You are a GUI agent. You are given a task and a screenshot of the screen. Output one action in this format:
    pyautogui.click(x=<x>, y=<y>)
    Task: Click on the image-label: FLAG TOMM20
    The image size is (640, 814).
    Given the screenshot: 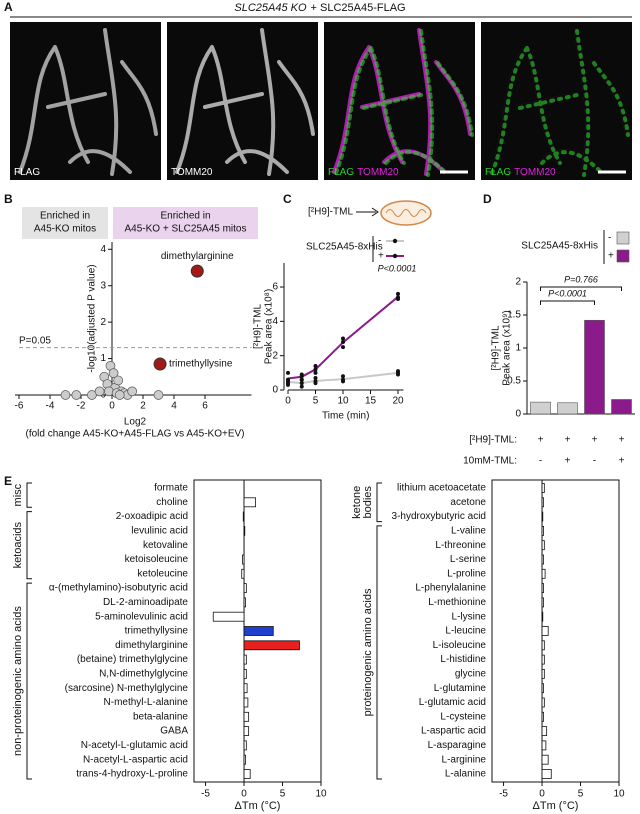 What is the action you would take?
    pyautogui.click(x=520, y=172)
    